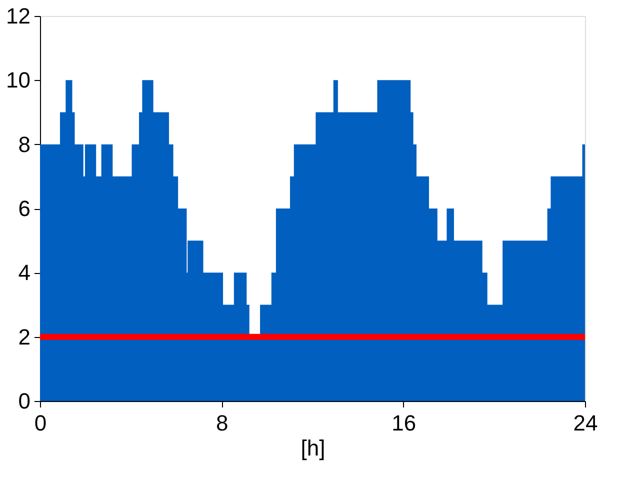 This screenshot has height=487, width=624. Describe the element at coordinates (24, 337) in the screenshot. I see `y-tick-label: 2` at that location.